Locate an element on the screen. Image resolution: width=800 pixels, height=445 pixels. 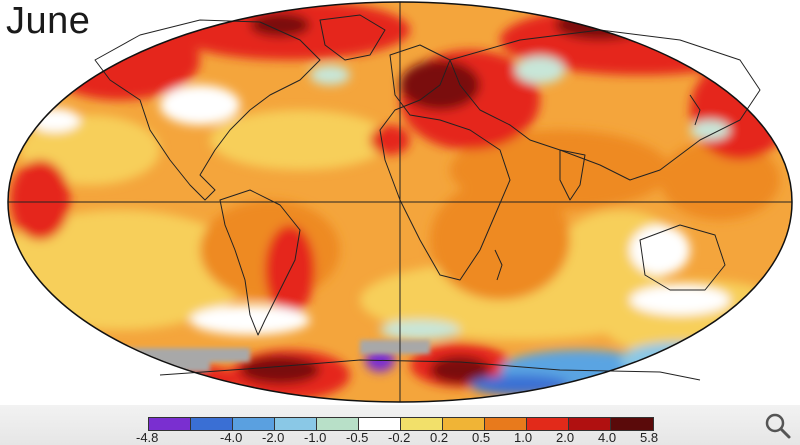
legend-tick-label: 0.2 is located at coordinates (439, 437).